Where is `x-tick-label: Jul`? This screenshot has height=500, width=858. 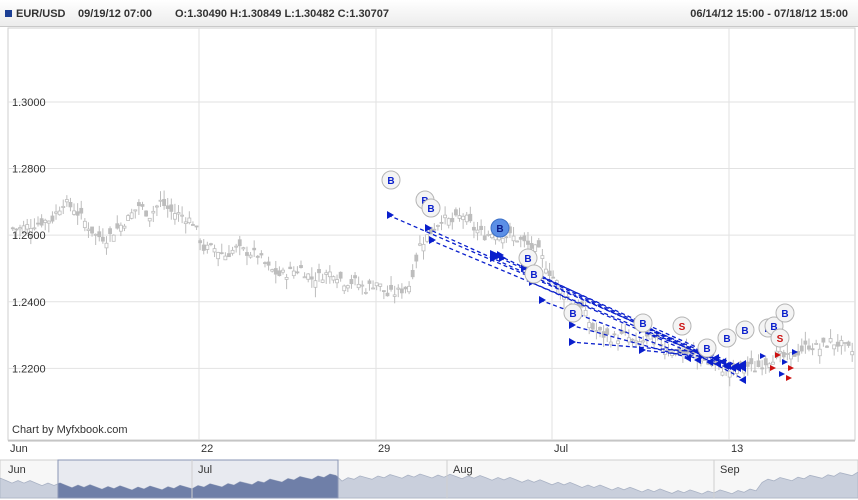 x-tick-label: Jul is located at coordinates (561, 449).